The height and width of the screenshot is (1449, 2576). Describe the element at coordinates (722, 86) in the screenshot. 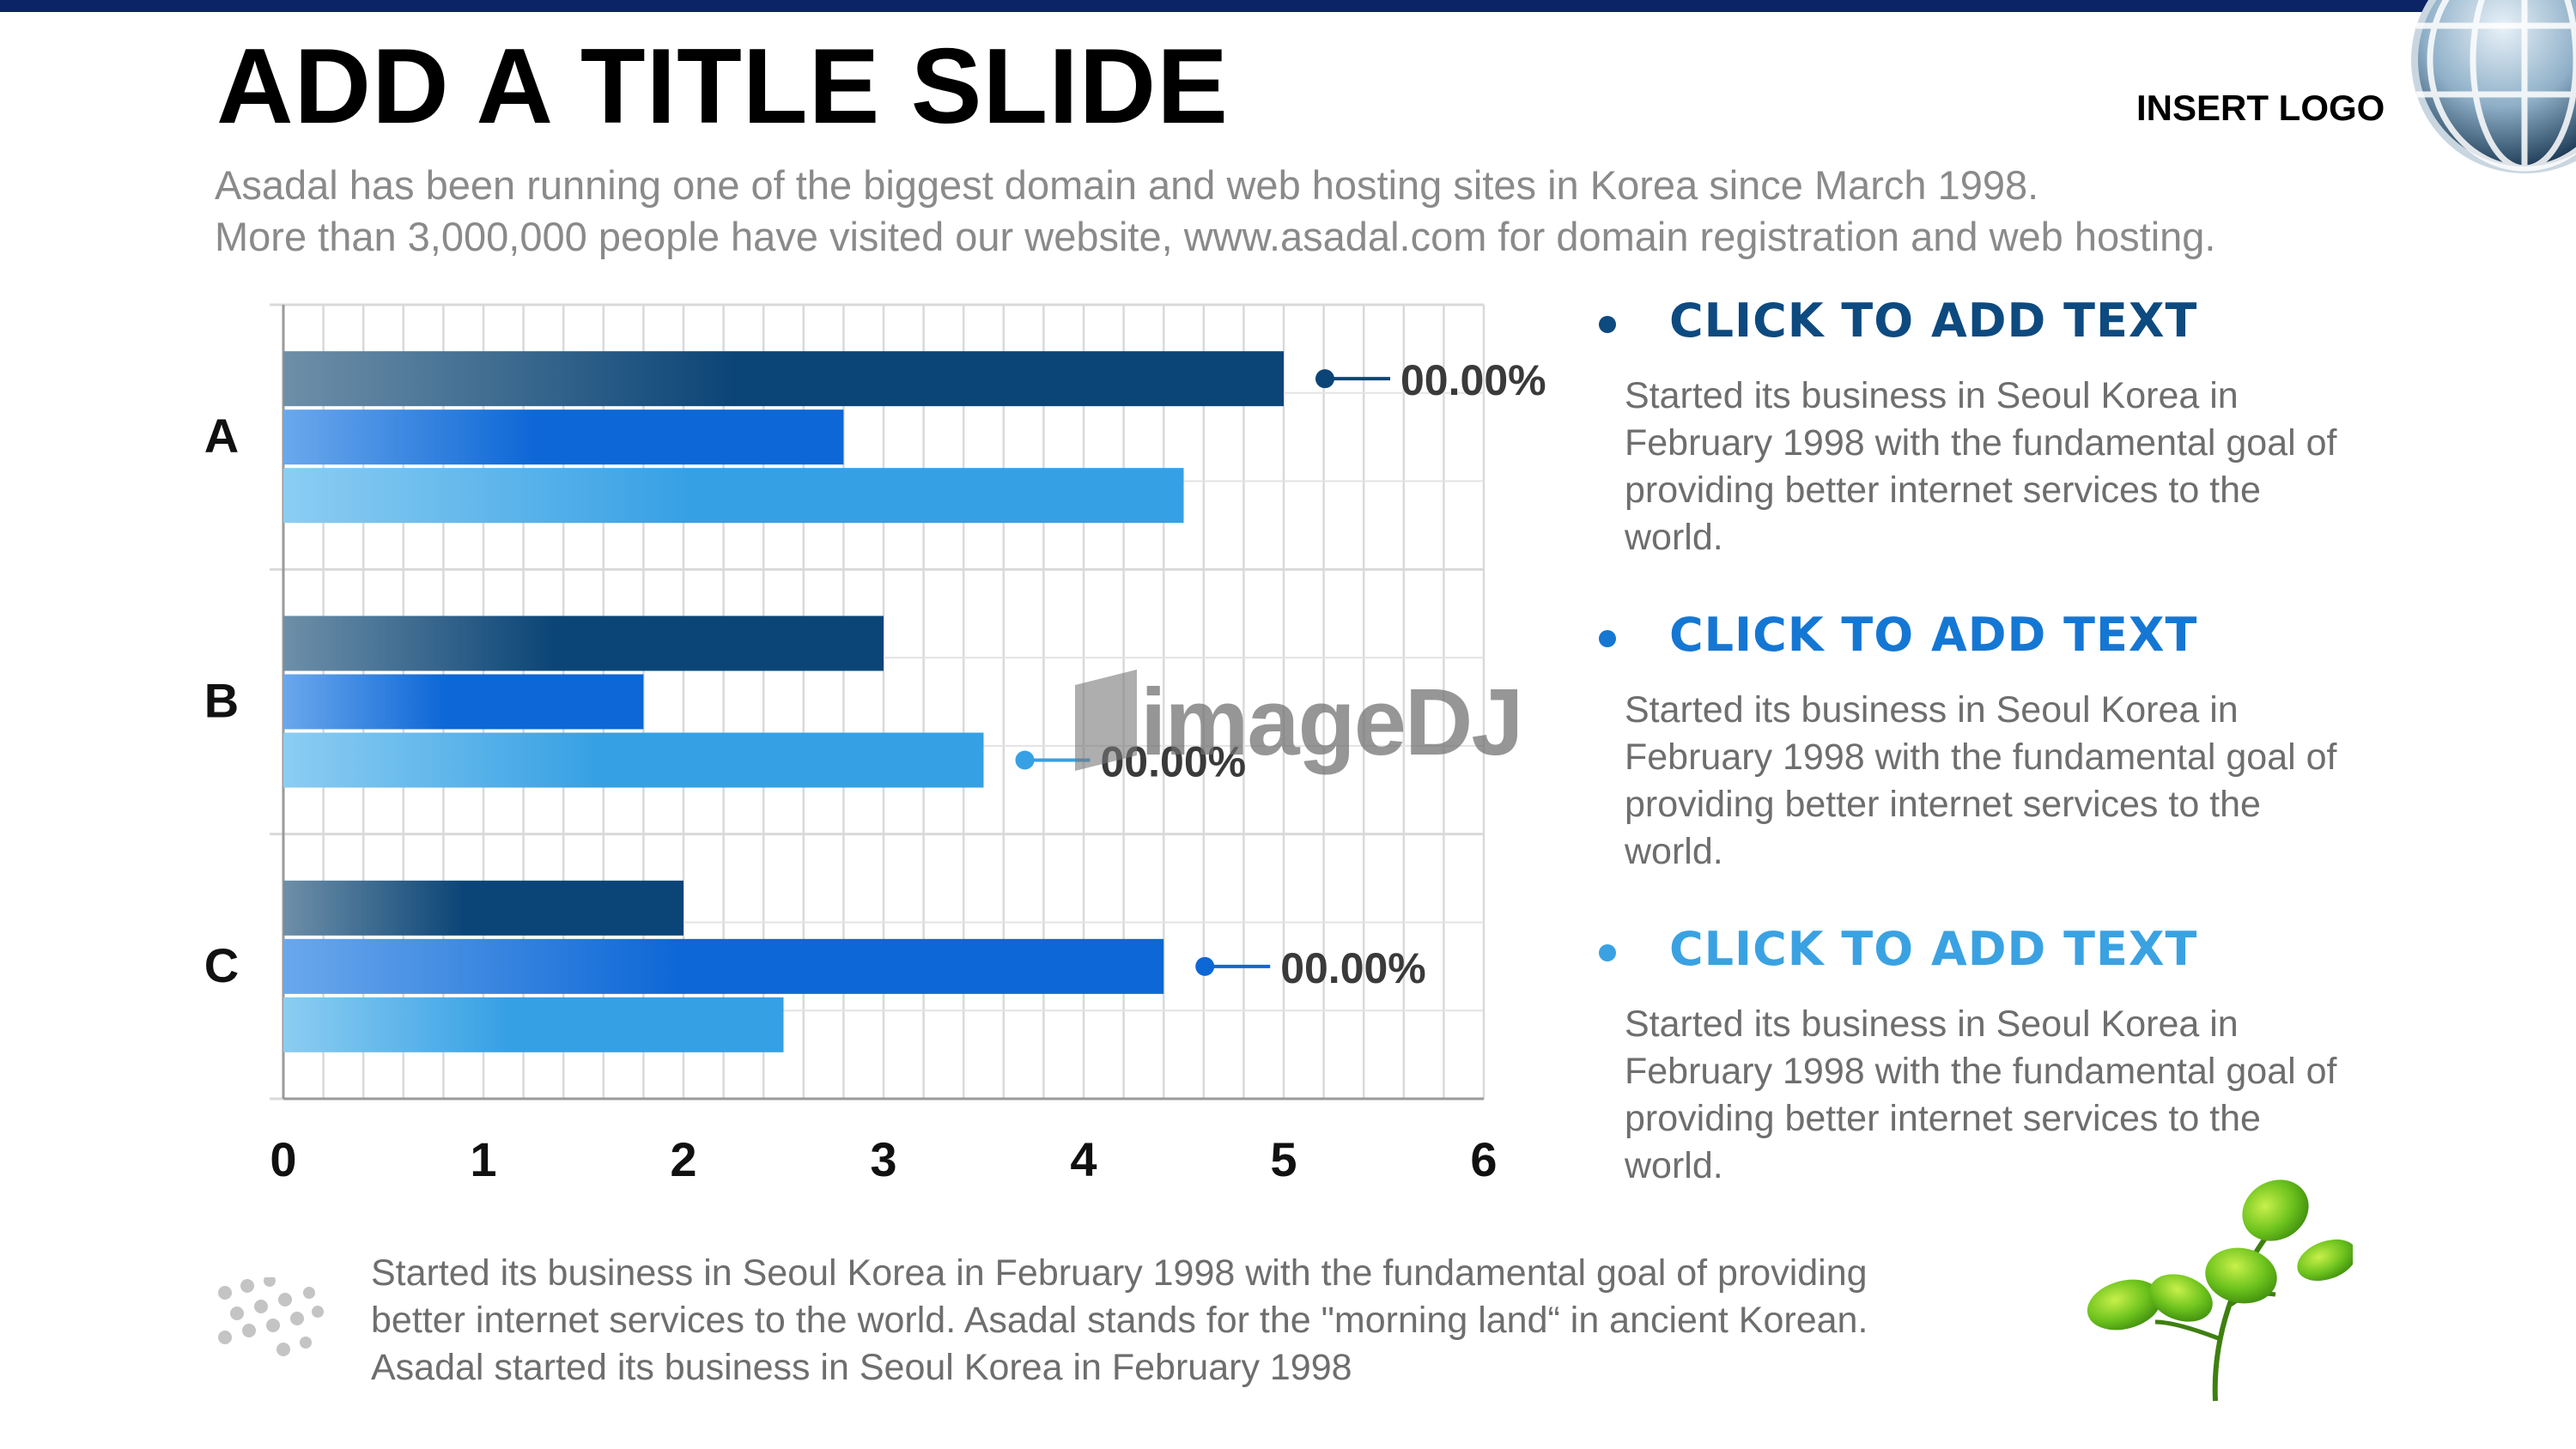

I see `slide-title: ADD A TITLE SLIDE` at that location.